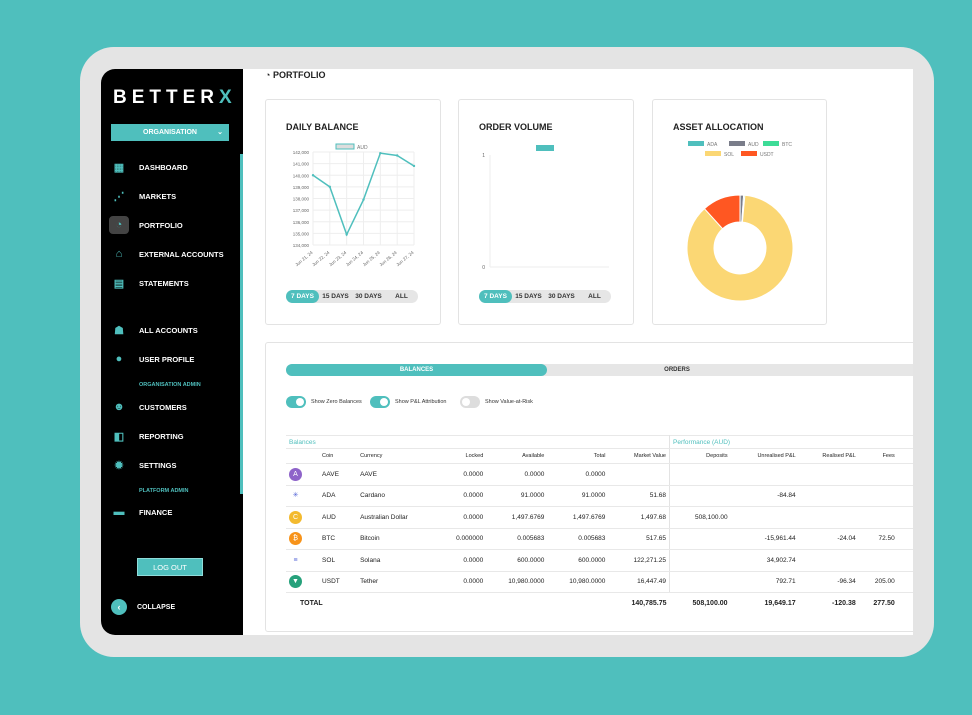  What do you see at coordinates (416, 370) in the screenshot?
I see `tab-balances: BALANCES` at bounding box center [416, 370].